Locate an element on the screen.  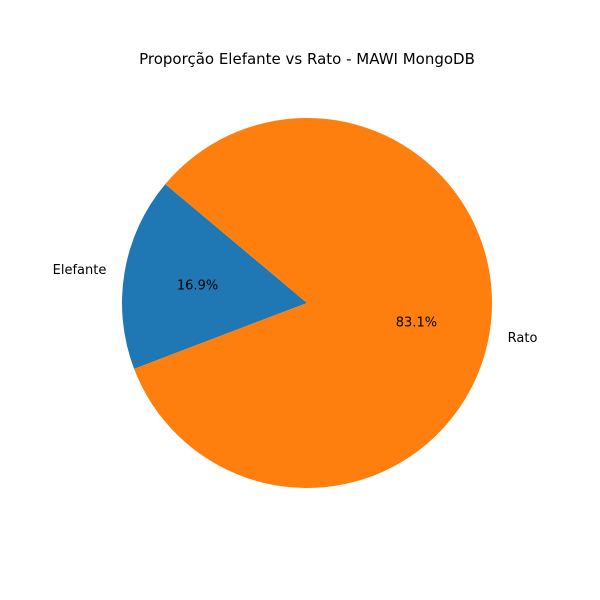
pie-labels: Elefante 16.9% Rato 83.1% is located at coordinates (295, 304).